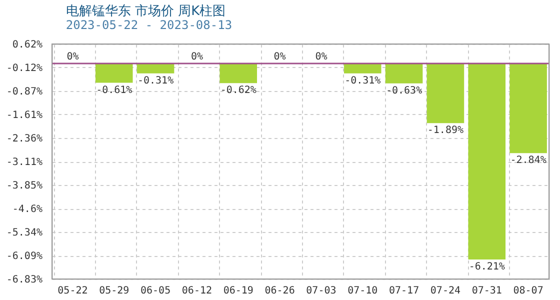 The width and height of the screenshot is (560, 300). What do you see at coordinates (404, 291) in the screenshot?
I see `x-tick-label: 07-17` at bounding box center [404, 291].